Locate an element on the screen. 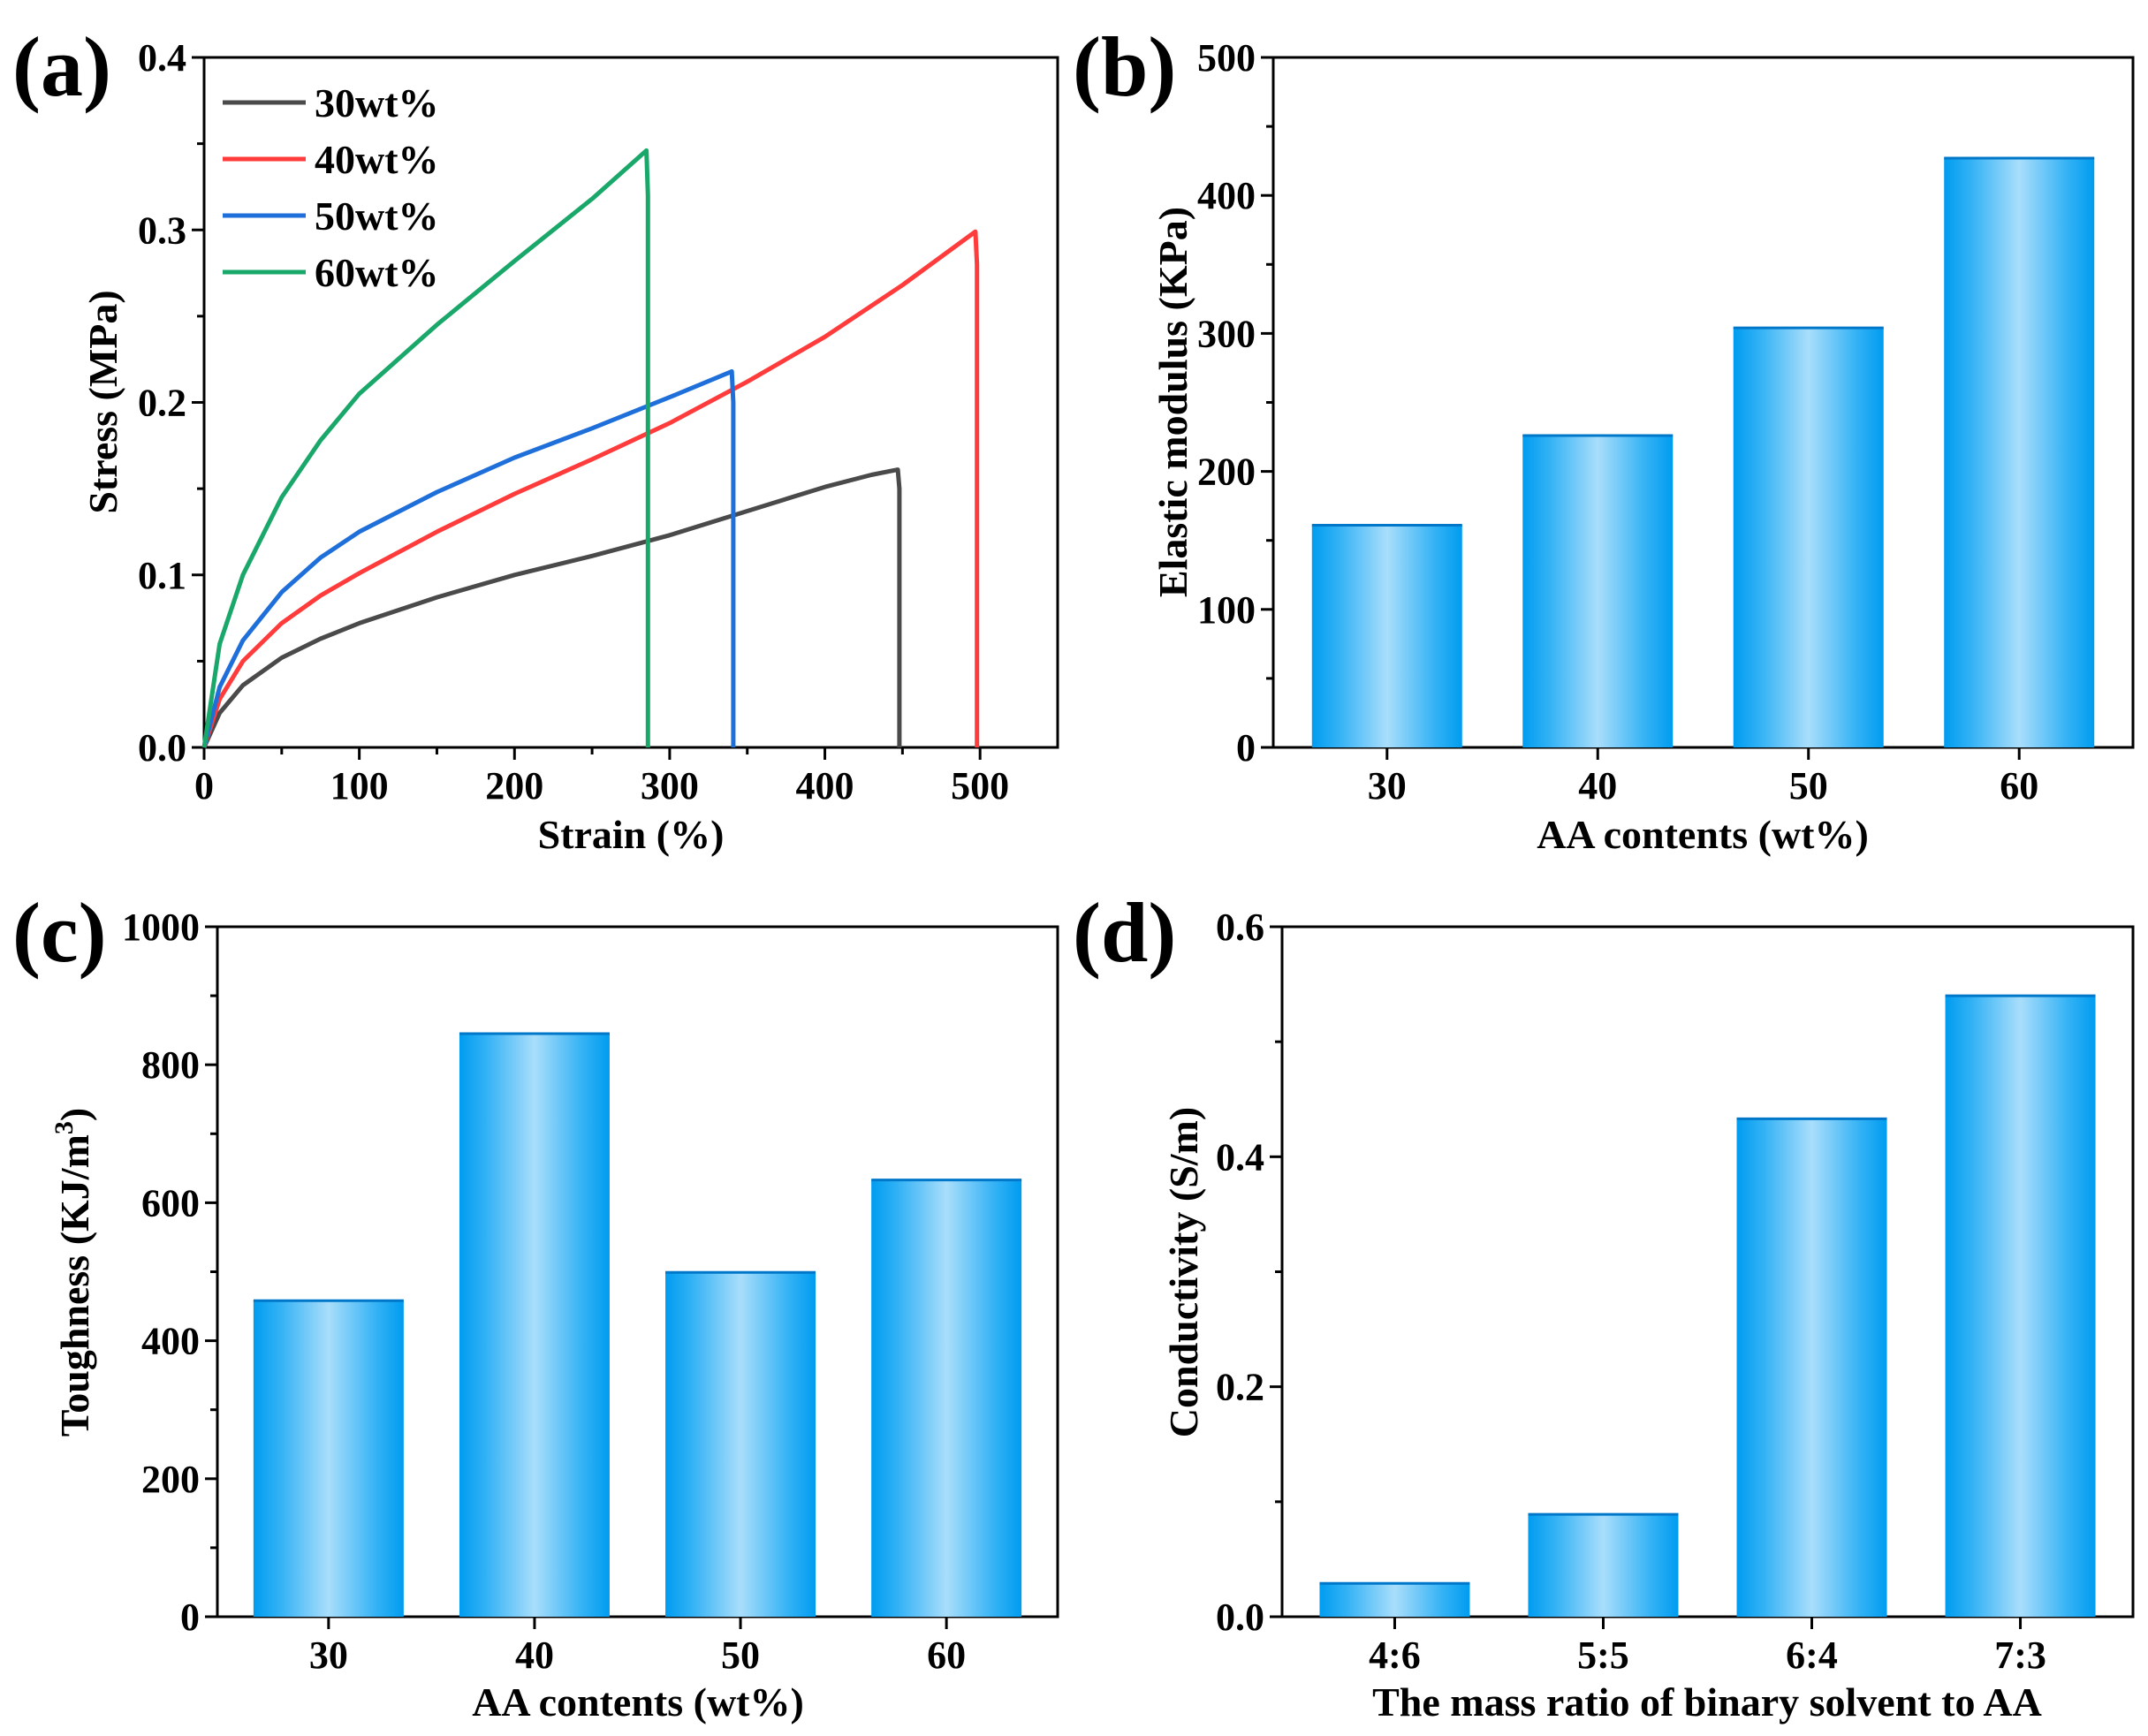 This screenshot has height=1736, width=2148. y-tick-label: 0.6 is located at coordinates (1240, 928).